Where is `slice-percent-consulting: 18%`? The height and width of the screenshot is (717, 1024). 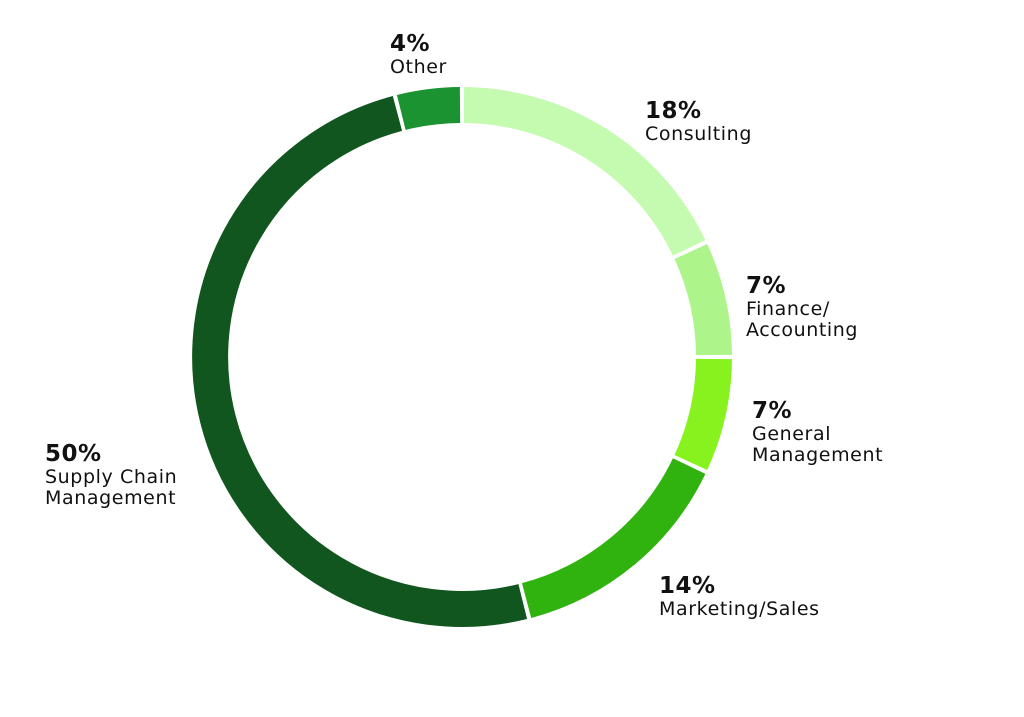 slice-percent-consulting: 18% is located at coordinates (673, 111).